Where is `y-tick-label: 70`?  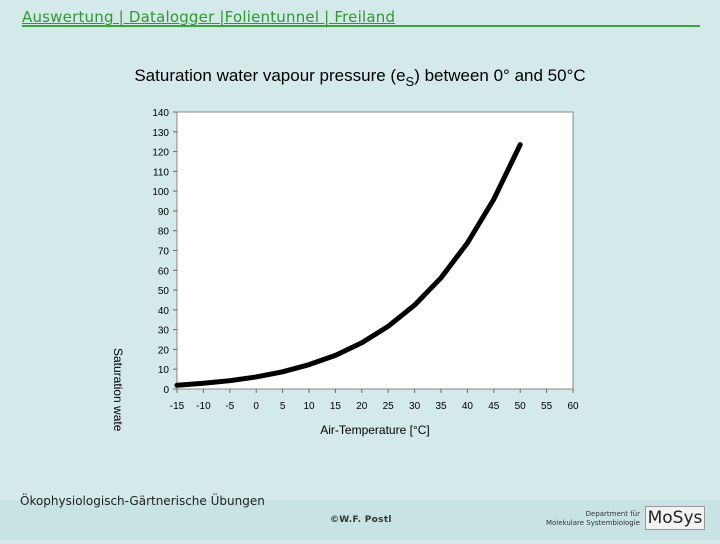 y-tick-label: 70 is located at coordinates (164, 252).